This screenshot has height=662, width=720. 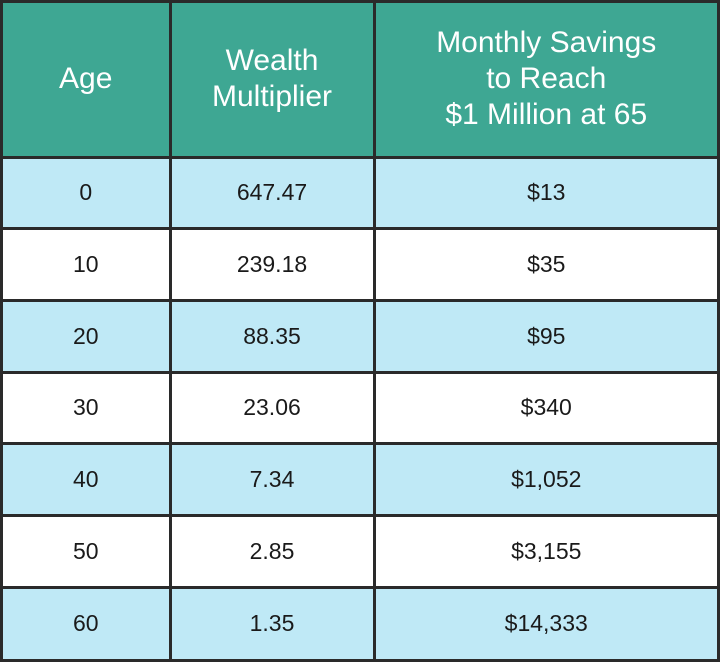 I want to click on header-text: Age, so click(x=86, y=79).